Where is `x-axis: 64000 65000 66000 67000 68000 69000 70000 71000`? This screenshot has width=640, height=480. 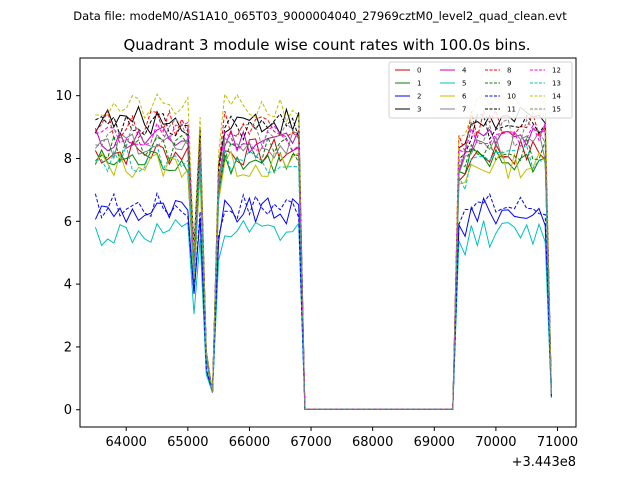 x-axis: 64000 65000 66000 67000 68000 69000 70000 71000 is located at coordinates (342, 438).